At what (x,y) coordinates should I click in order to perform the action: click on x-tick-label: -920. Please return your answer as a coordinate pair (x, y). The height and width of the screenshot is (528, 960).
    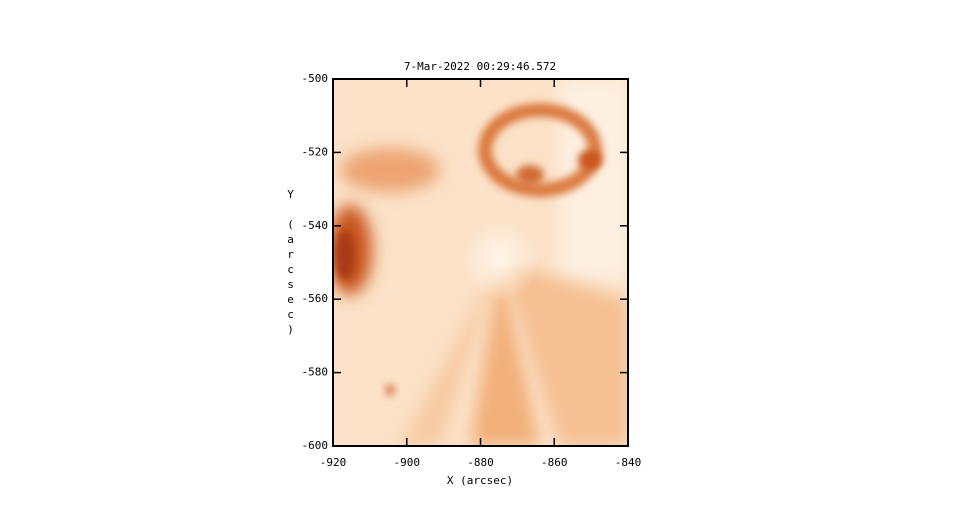
    Looking at the image, I should click on (333, 462).